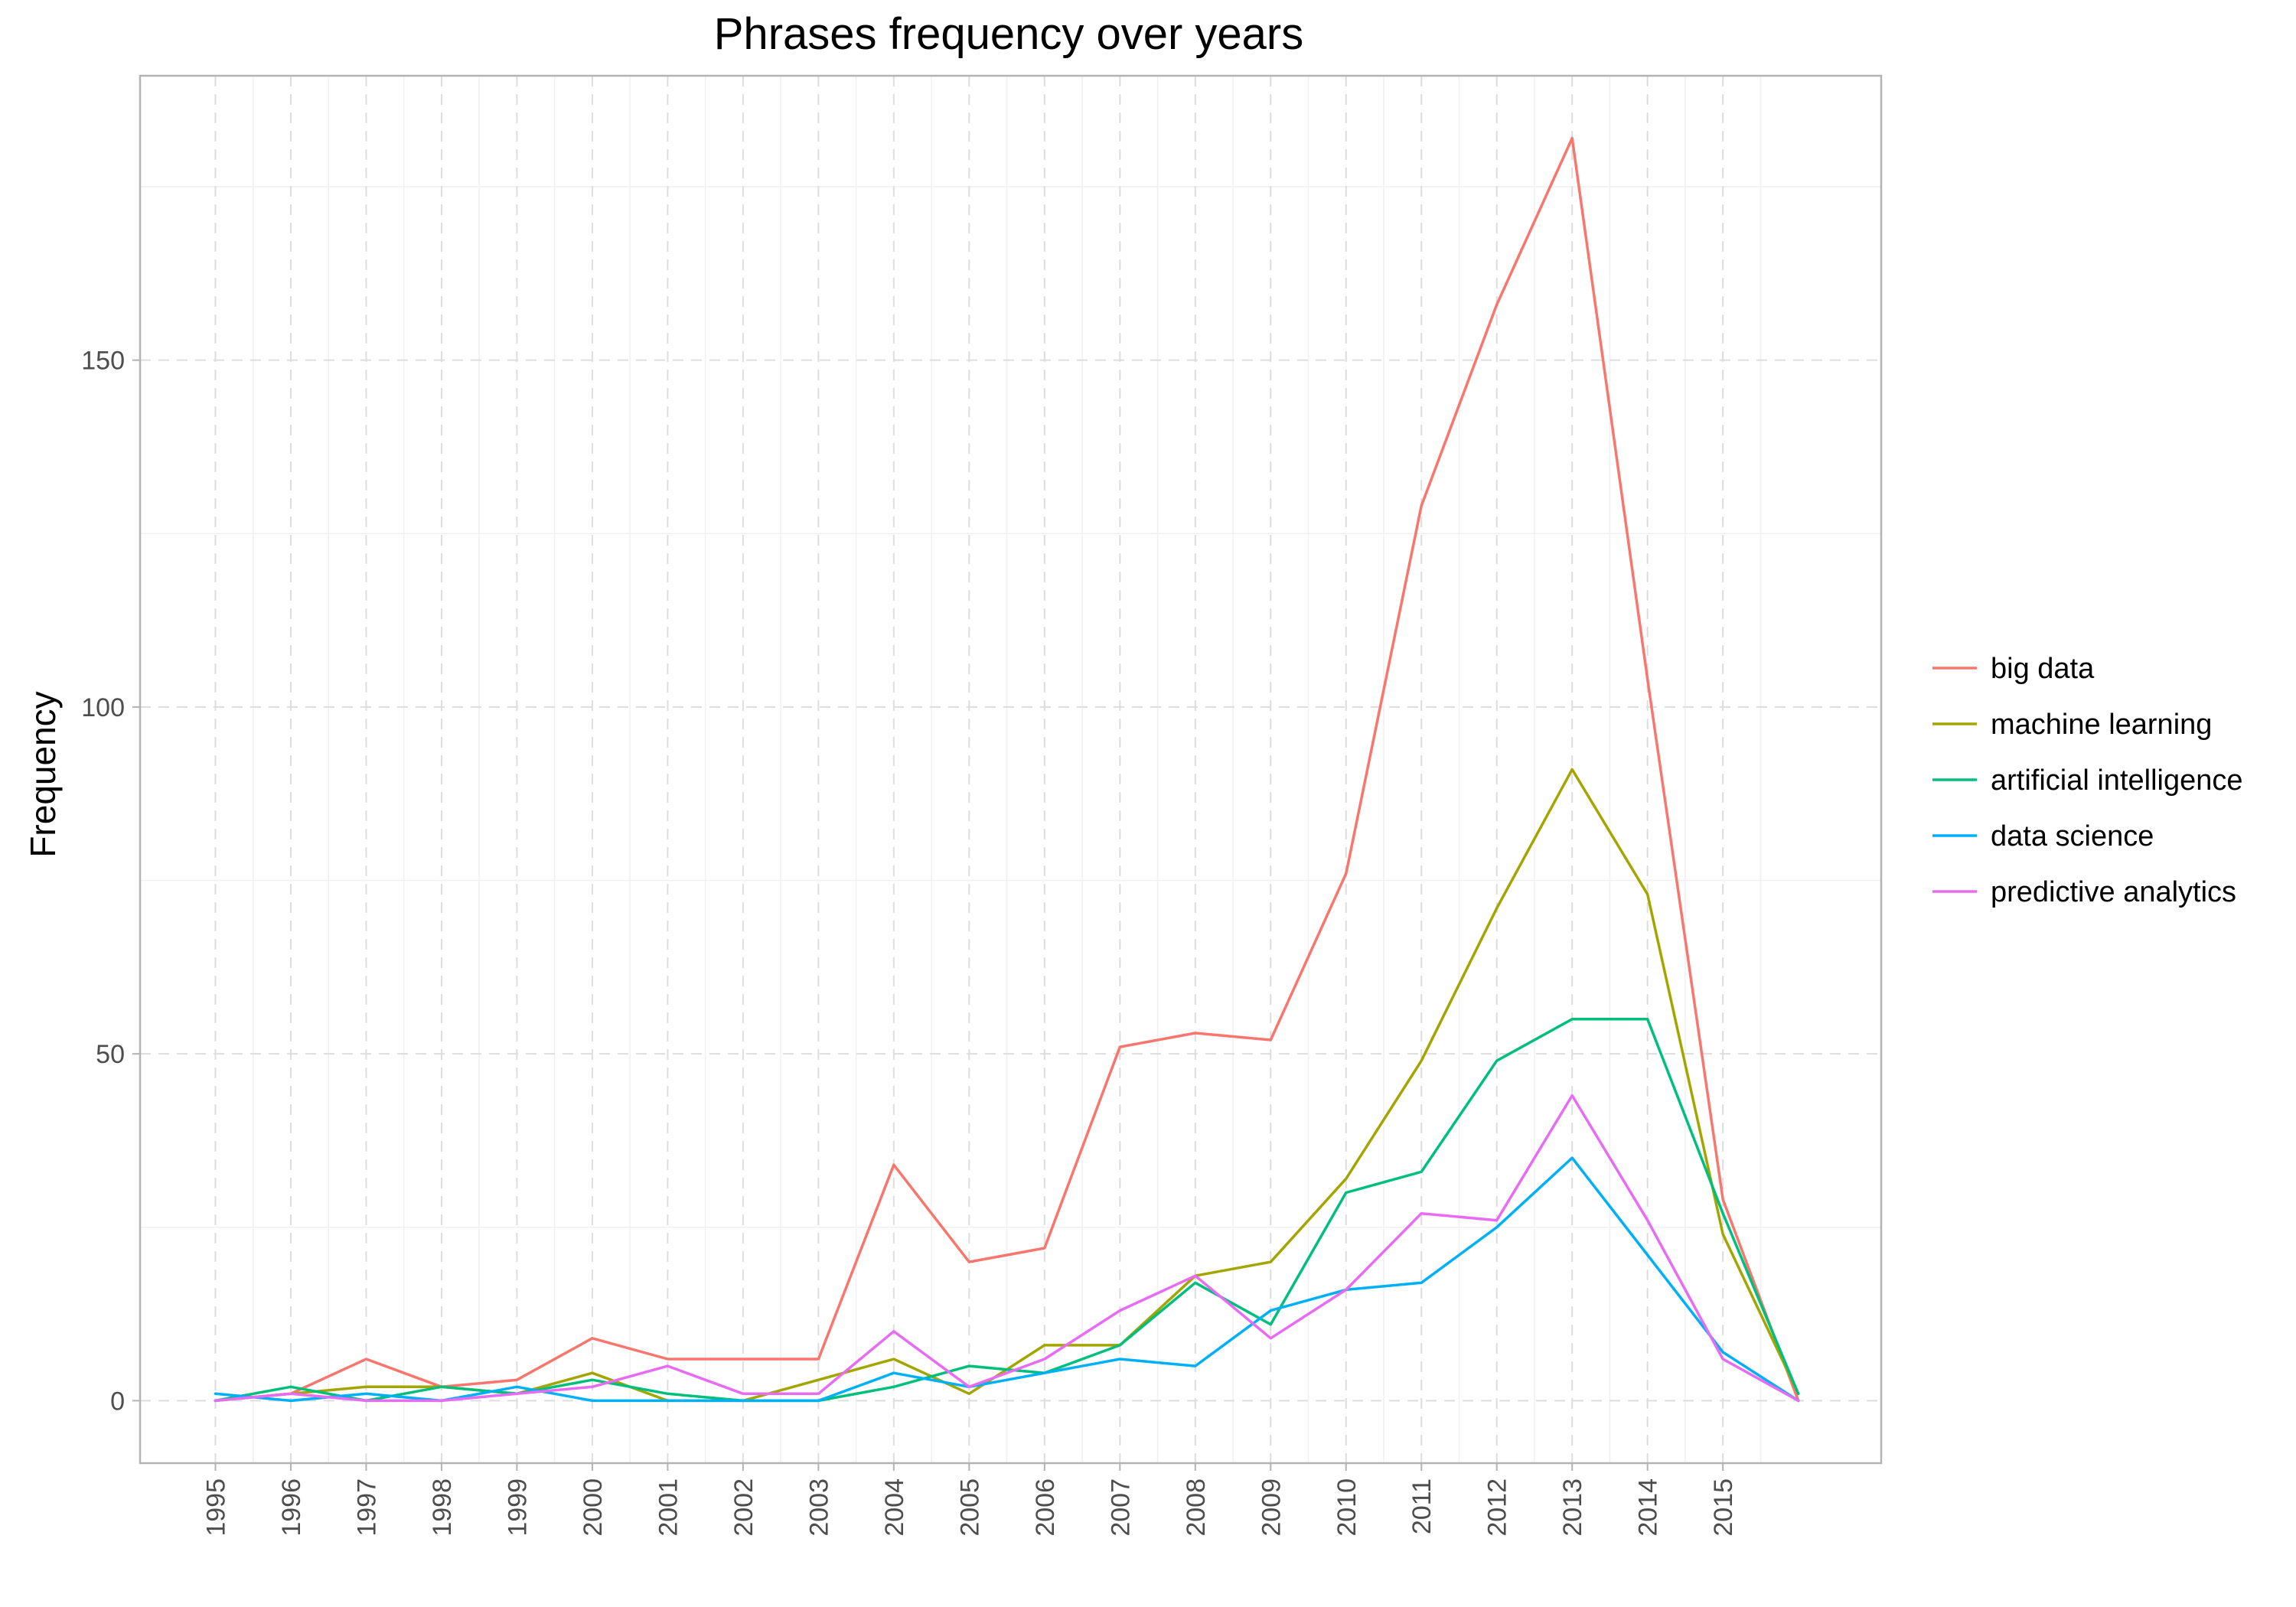 This screenshot has height=1607, width=2296. Describe the element at coordinates (1422, 1506) in the screenshot. I see `x-tick-label: 2011` at that location.